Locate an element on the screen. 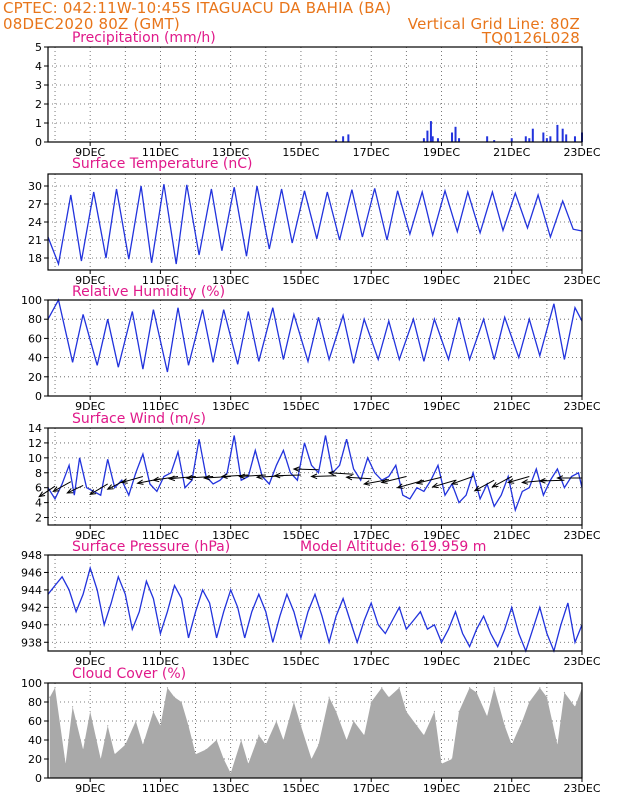 Image resolution: width=618 pixels, height=800 pixels. y-tick-label: 8 is located at coordinates (38, 473).